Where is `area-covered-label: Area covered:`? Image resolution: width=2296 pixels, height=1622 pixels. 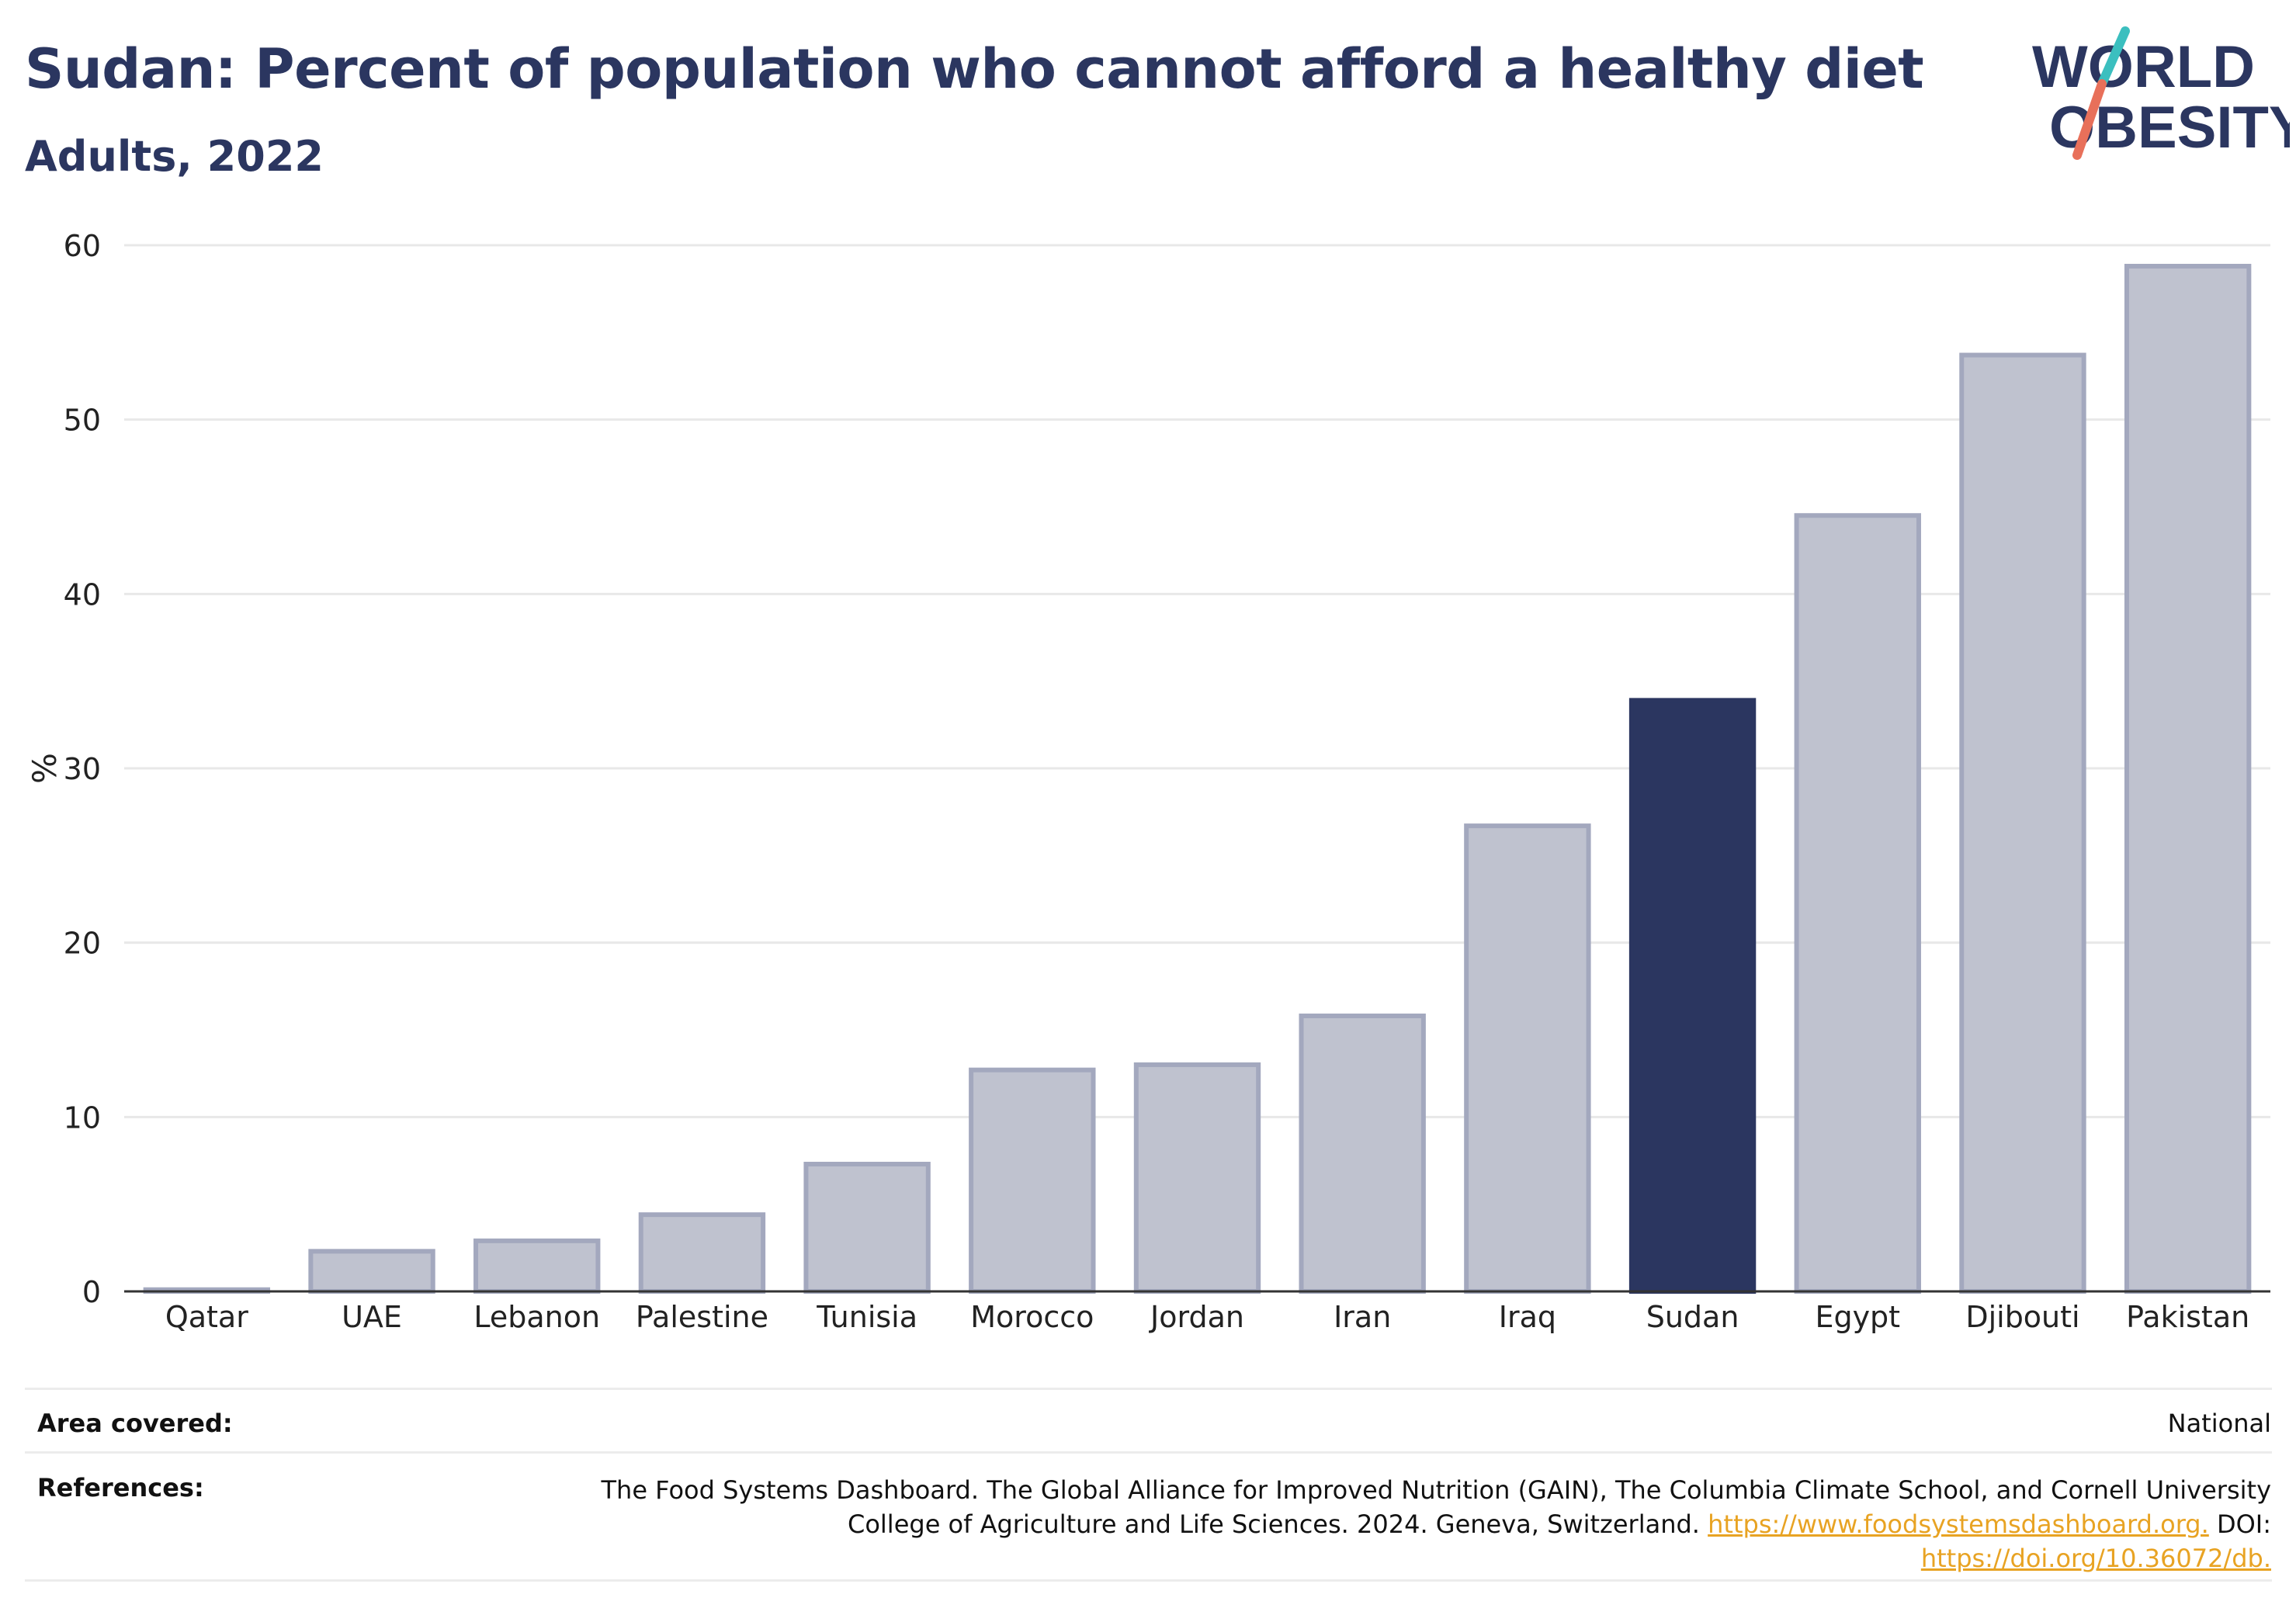 area-covered-label: Area covered: is located at coordinates (135, 1423).